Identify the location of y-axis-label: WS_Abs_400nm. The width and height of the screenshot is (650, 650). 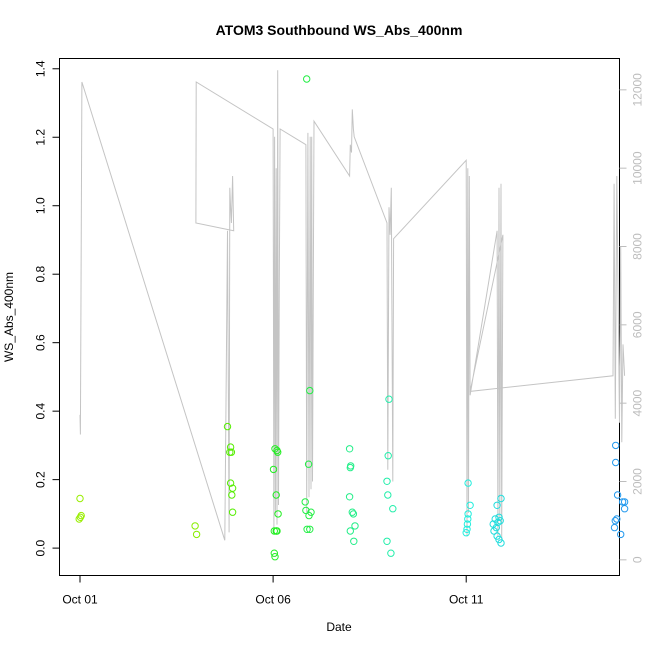
(9, 317).